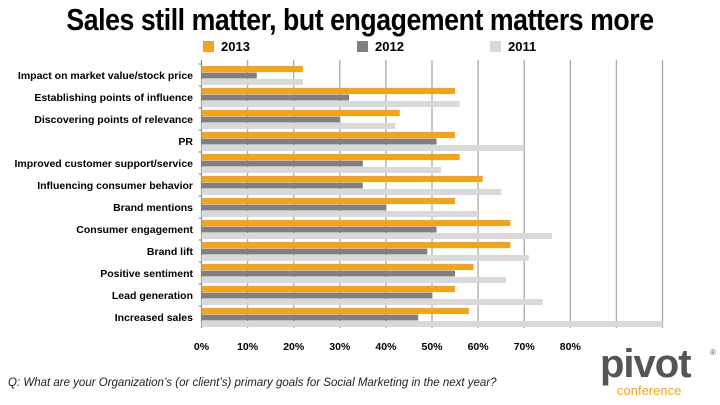 Image resolution: width=720 pixels, height=405 pixels. I want to click on category-label: Consumer engagement, so click(134, 230).